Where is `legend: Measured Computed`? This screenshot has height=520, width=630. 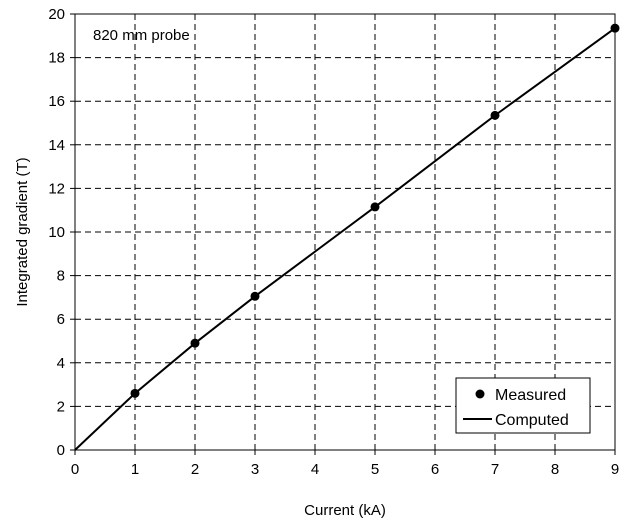
legend: Measured Computed is located at coordinates (523, 405).